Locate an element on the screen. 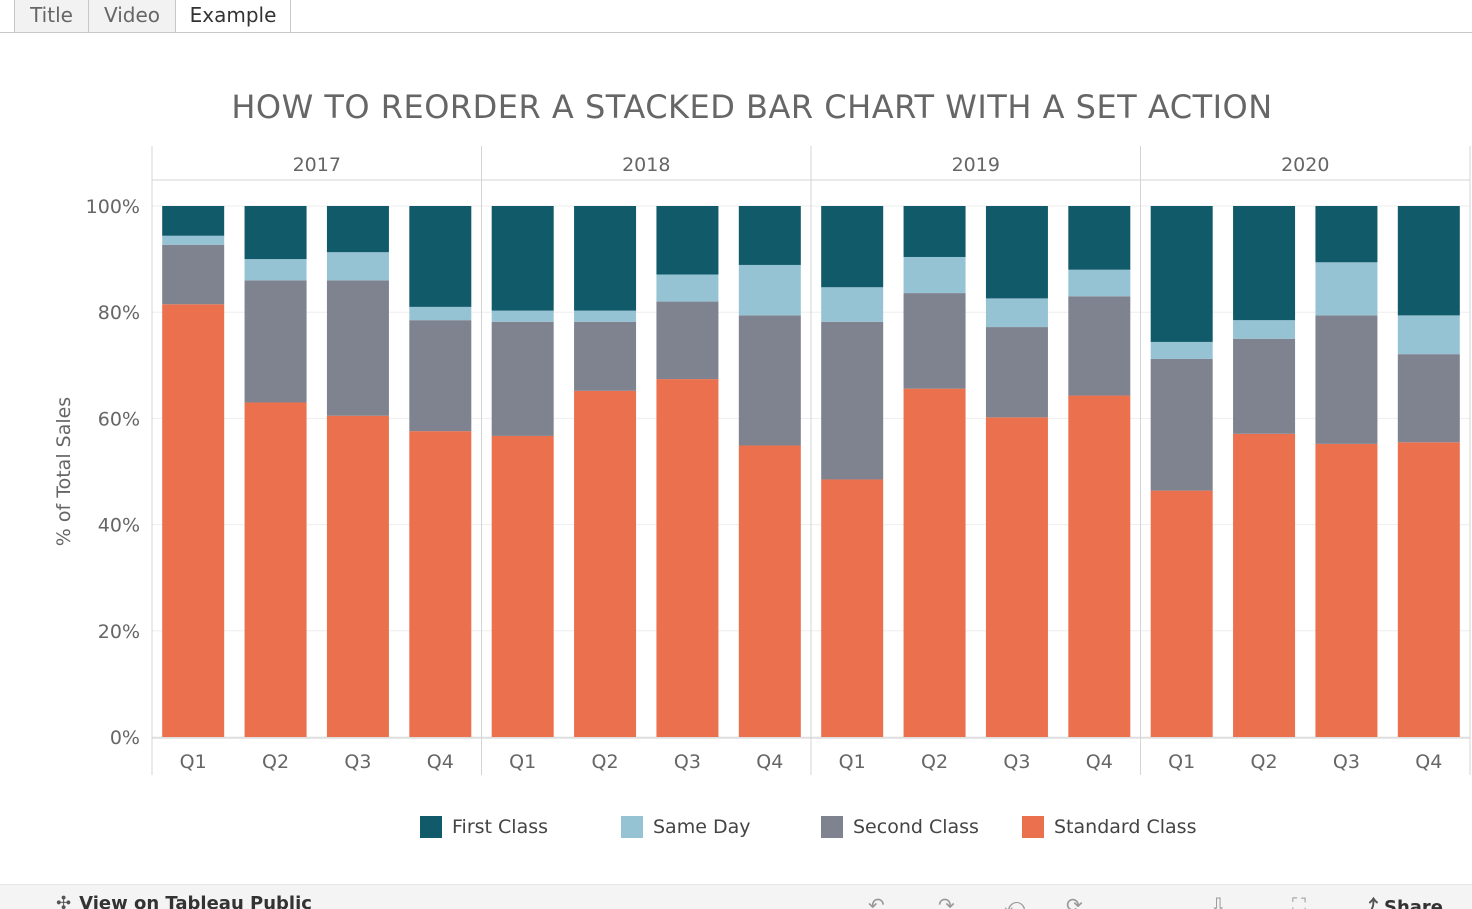 Image resolution: width=1472 pixels, height=909 pixels. legend-swatch-same-day is located at coordinates (632, 827).